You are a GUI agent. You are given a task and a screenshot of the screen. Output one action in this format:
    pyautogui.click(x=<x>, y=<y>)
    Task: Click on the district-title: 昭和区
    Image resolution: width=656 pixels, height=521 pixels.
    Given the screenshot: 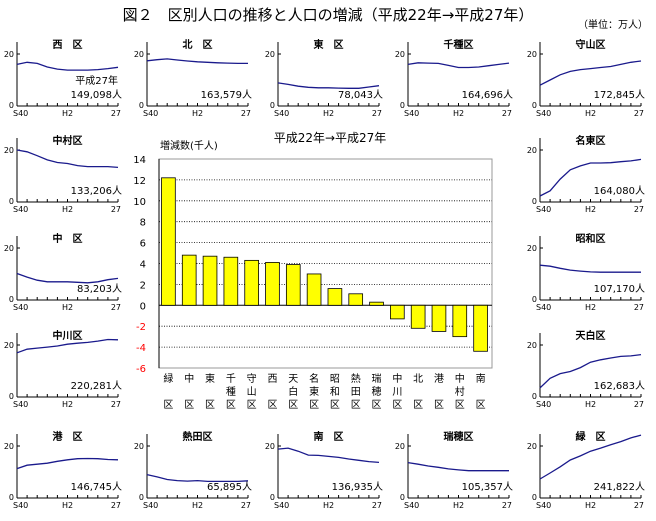 What is the action you would take?
    pyautogui.click(x=591, y=238)
    